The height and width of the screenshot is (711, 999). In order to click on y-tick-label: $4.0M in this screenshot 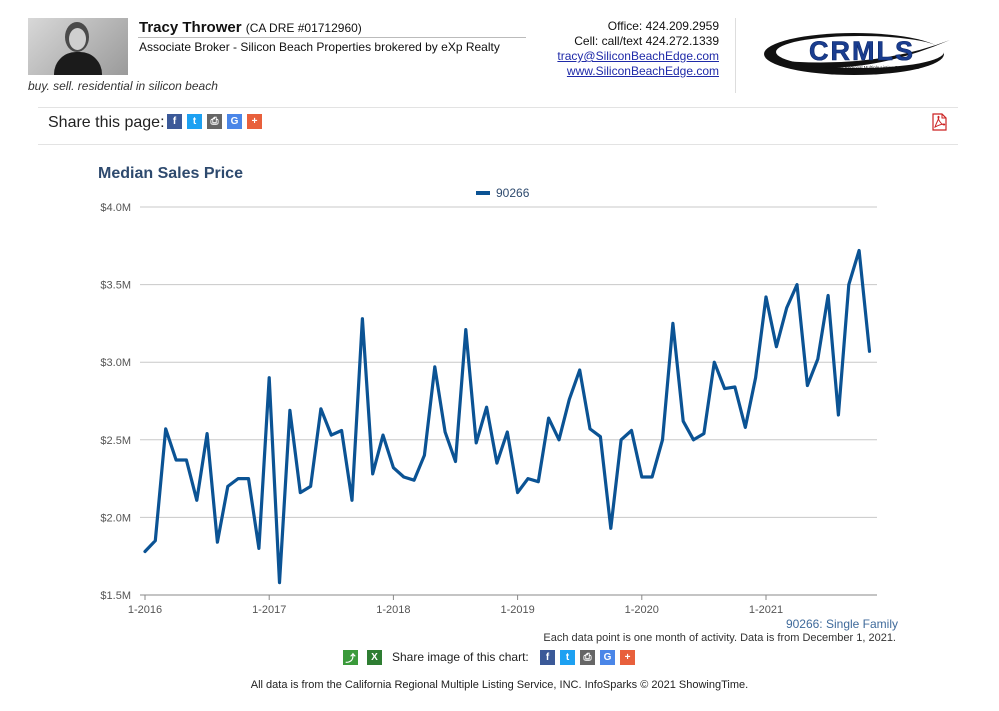, I will do `click(115, 208)`.